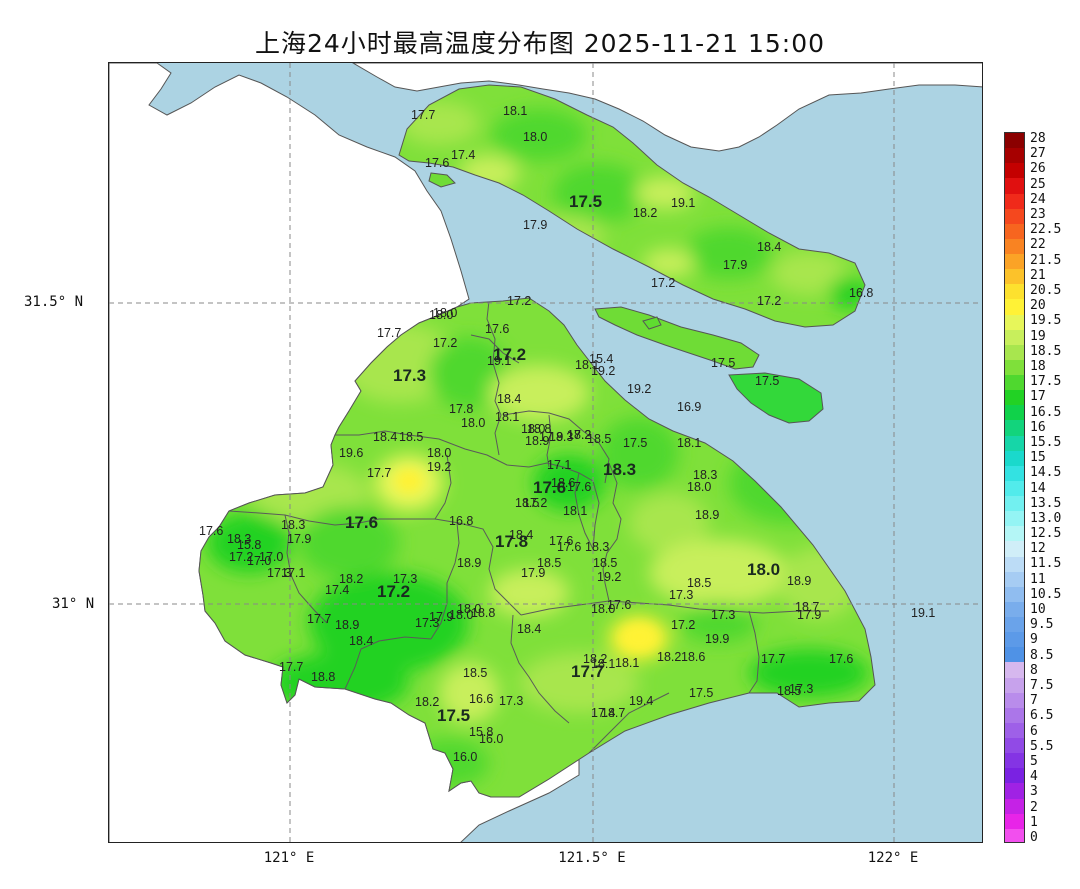 This screenshot has height=889, width=1080. What do you see at coordinates (1046, 230) in the screenshot?
I see `colorbar-tick-label: 22.5` at bounding box center [1046, 230].